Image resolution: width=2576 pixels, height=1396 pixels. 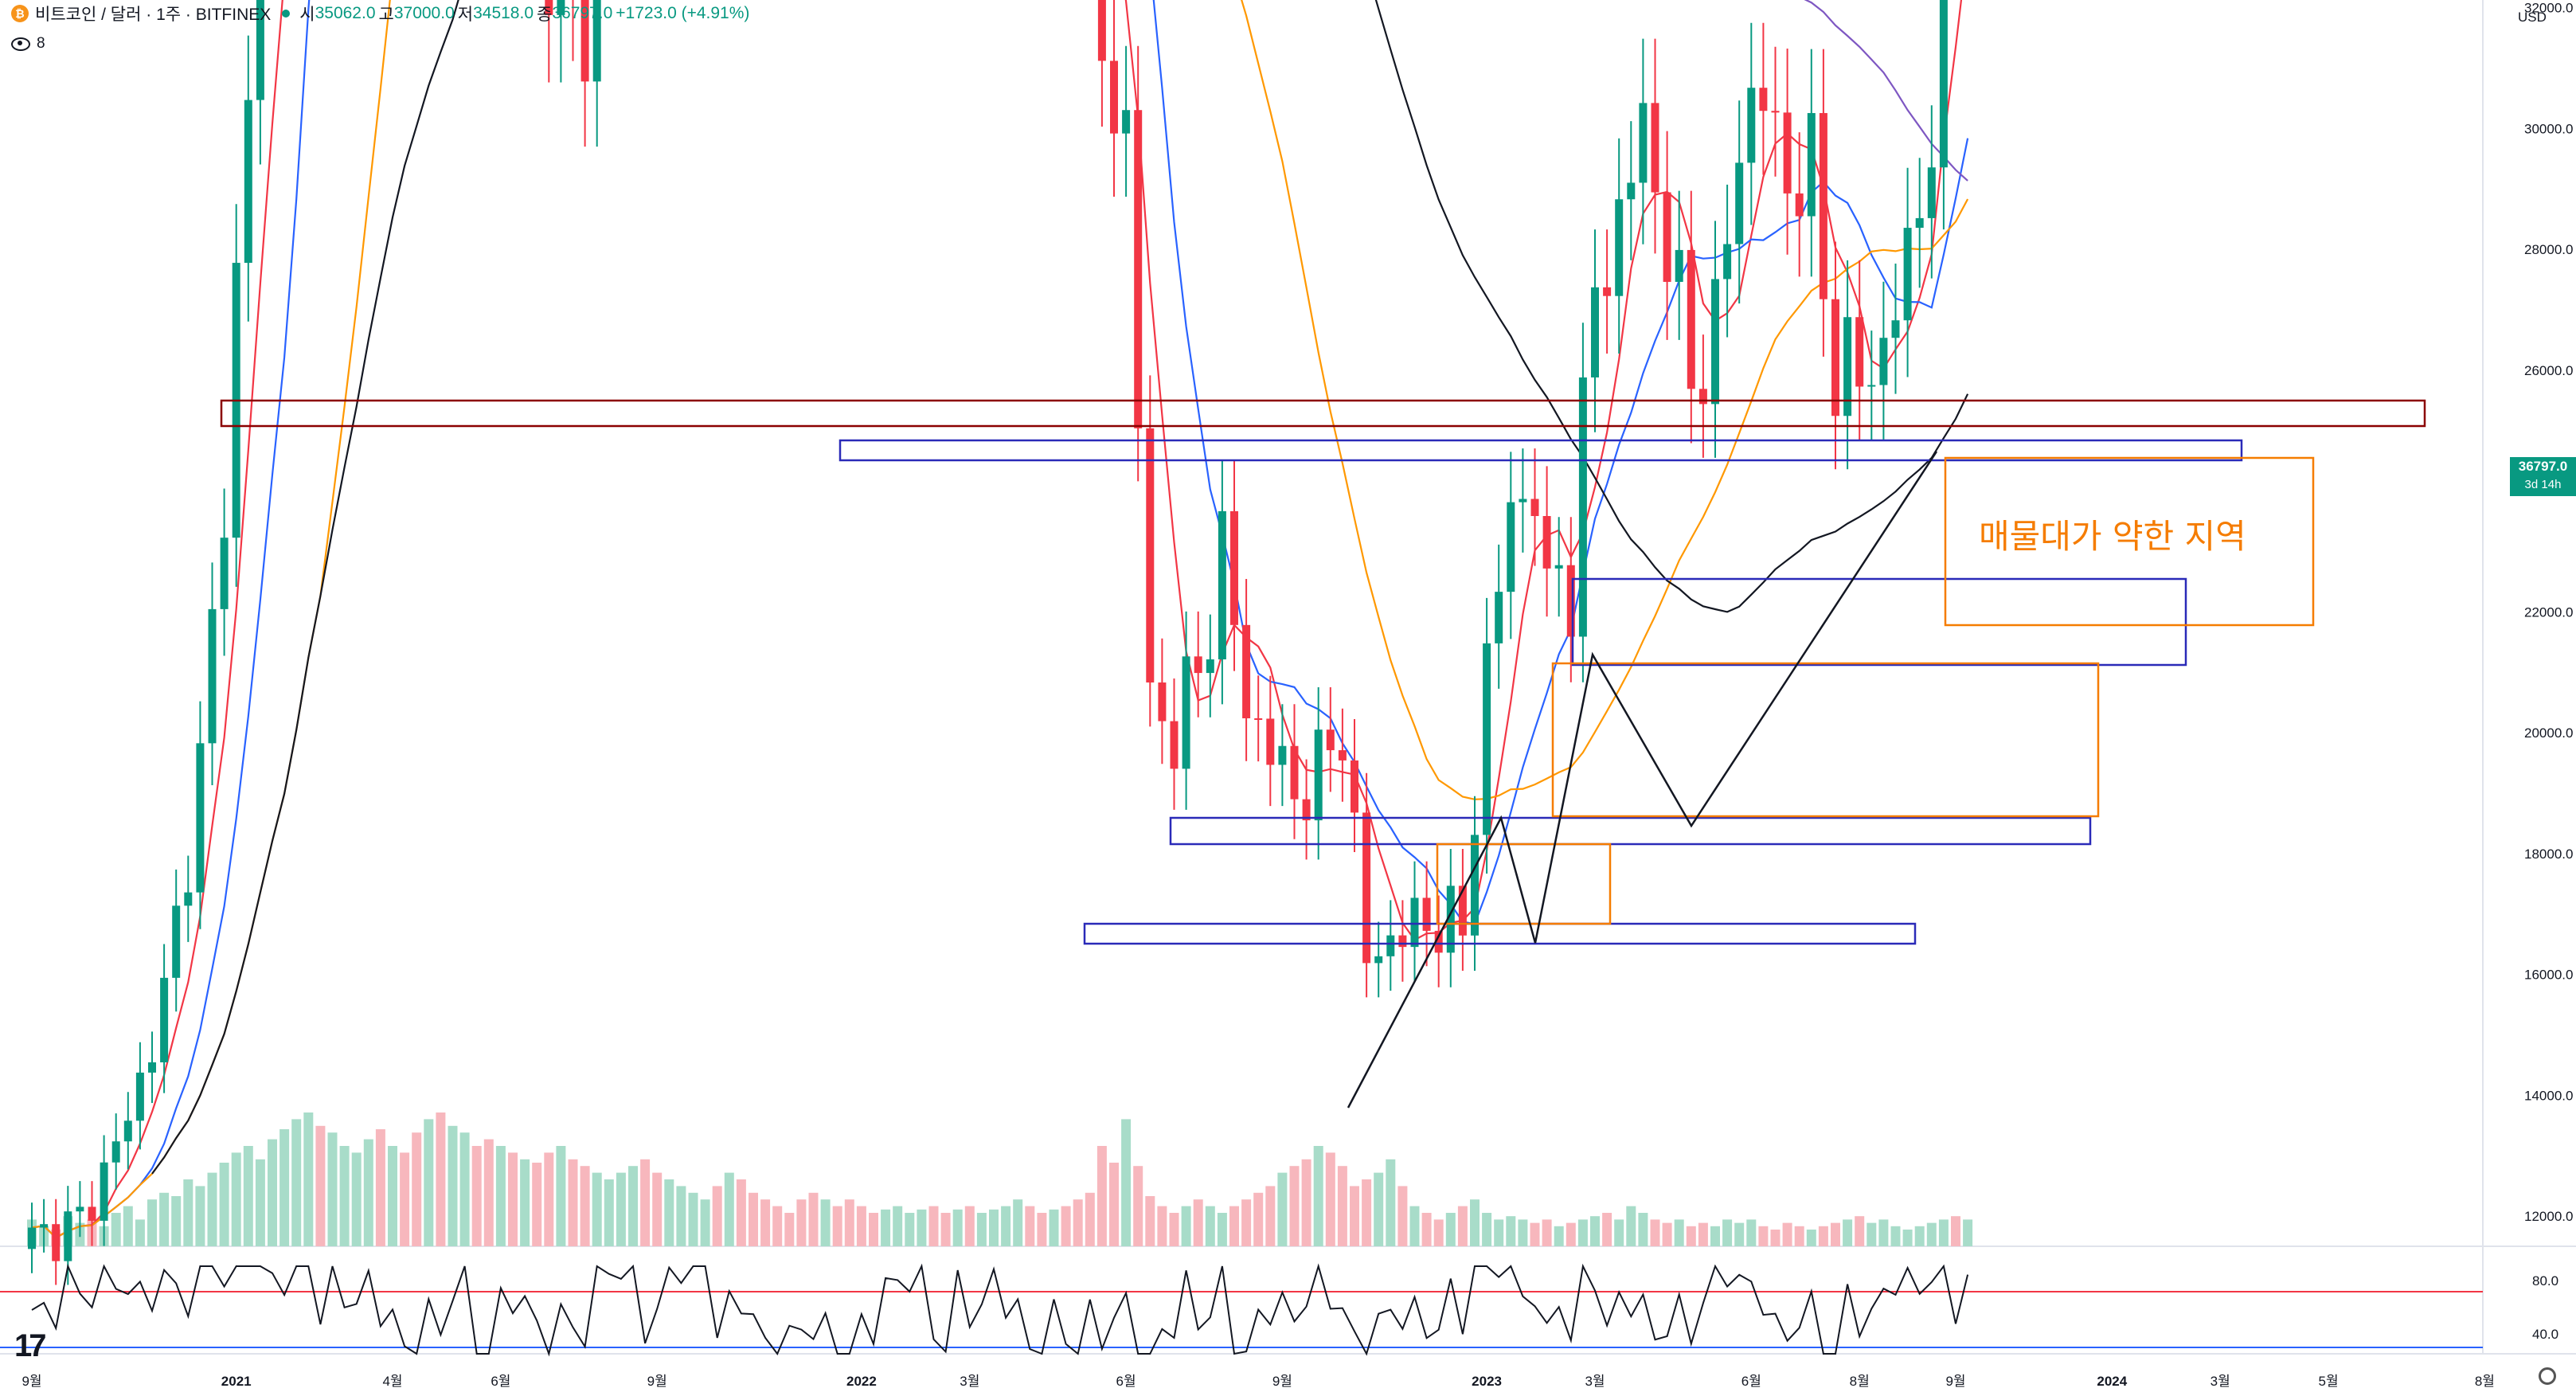 What do you see at coordinates (2548, 612) in the screenshot?
I see `y-tick-label: 22000.0` at bounding box center [2548, 612].